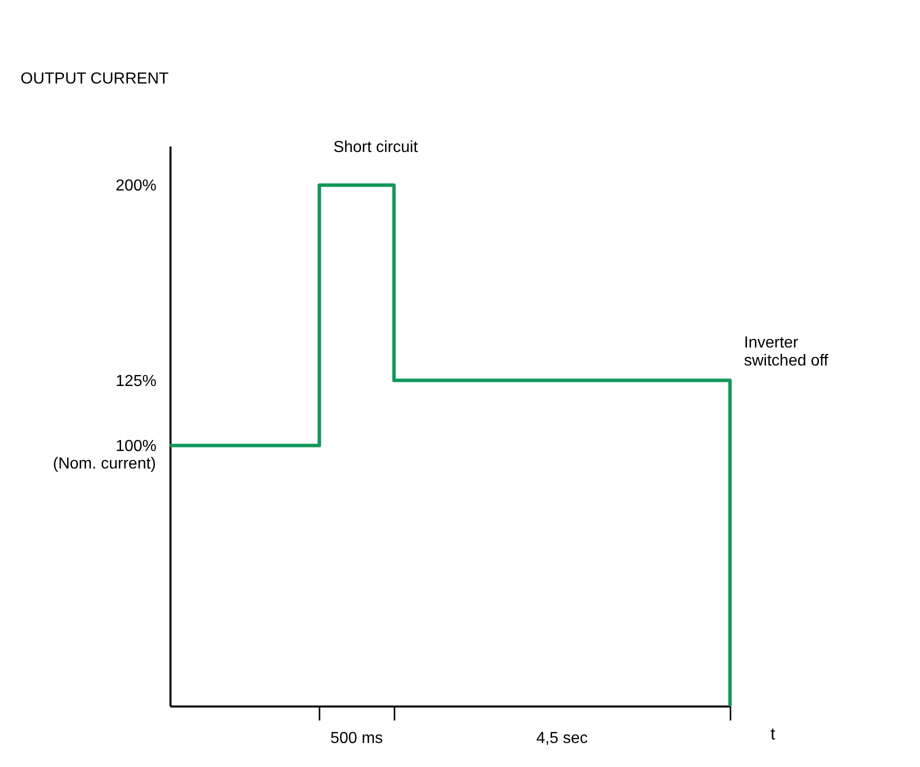 The width and height of the screenshot is (920, 767). Describe the element at coordinates (562, 738) in the screenshot. I see `text: 4,5 sec` at that location.